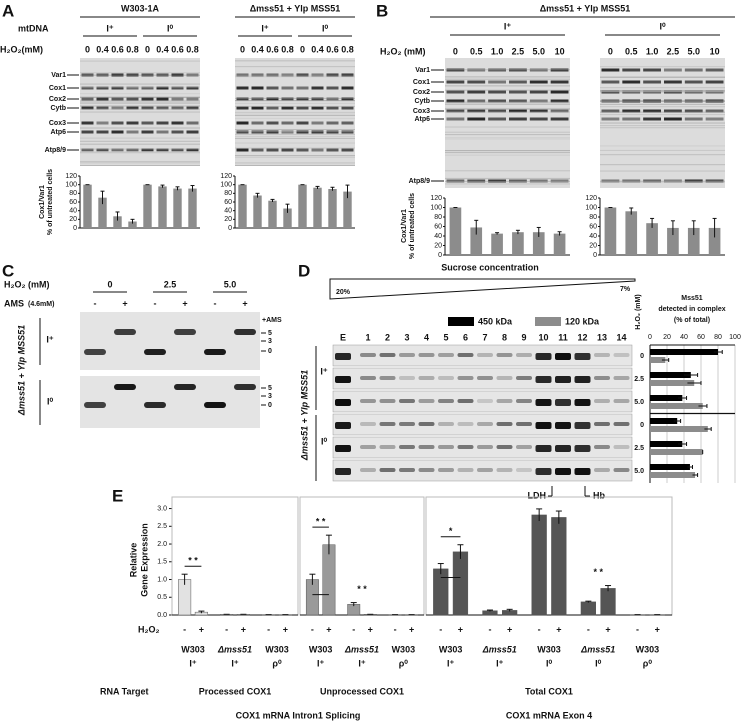  I want to click on strain-label: Δmss51, so click(499, 649).